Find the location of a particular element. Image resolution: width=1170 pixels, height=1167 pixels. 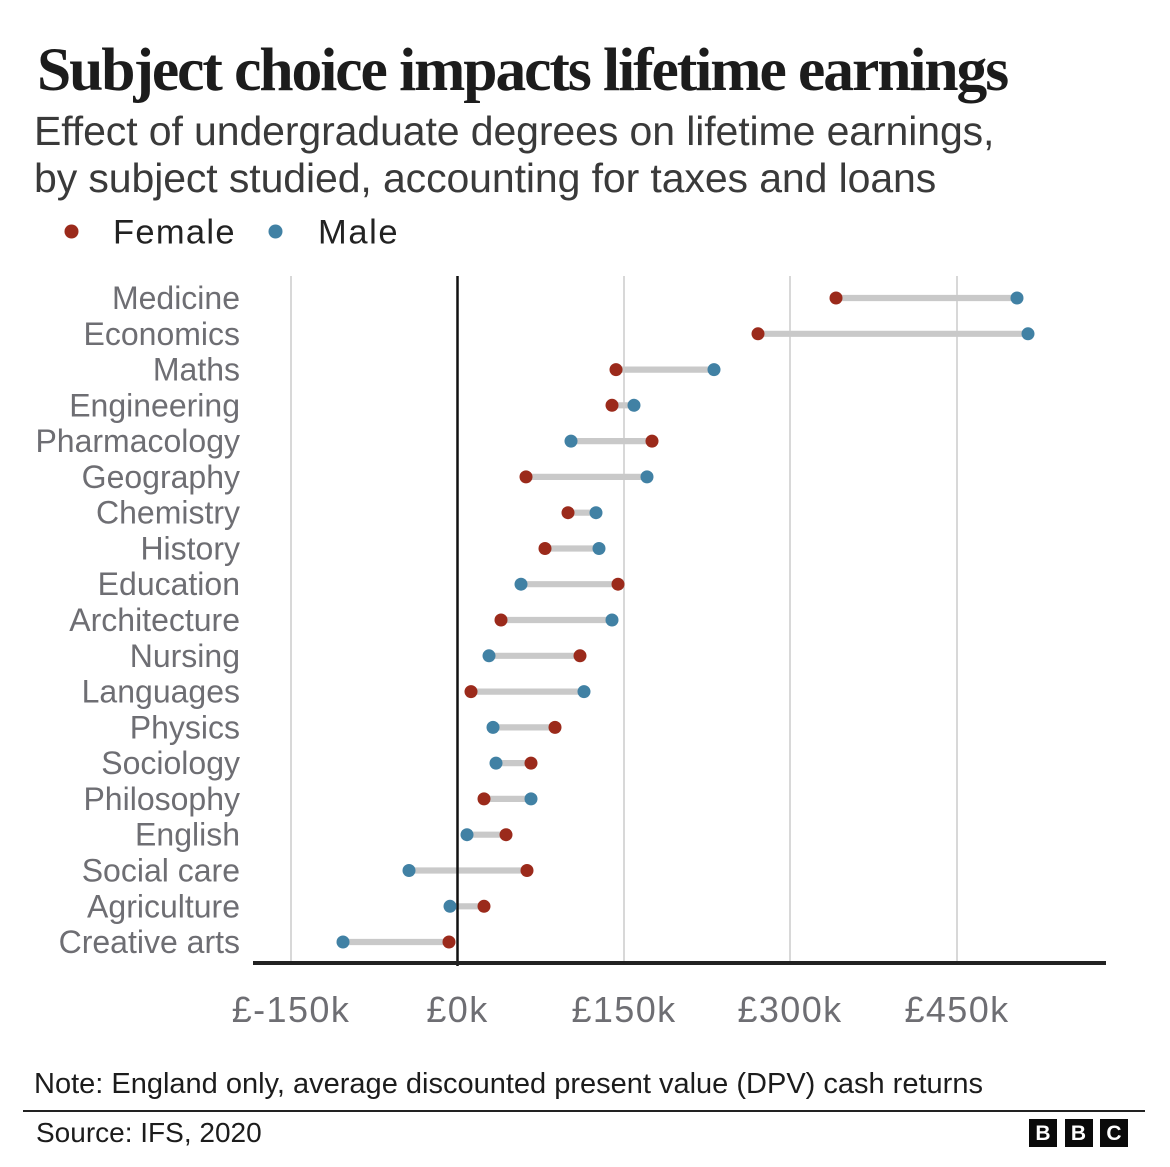

svg-text: £300k is located at coordinates (789, 1009).